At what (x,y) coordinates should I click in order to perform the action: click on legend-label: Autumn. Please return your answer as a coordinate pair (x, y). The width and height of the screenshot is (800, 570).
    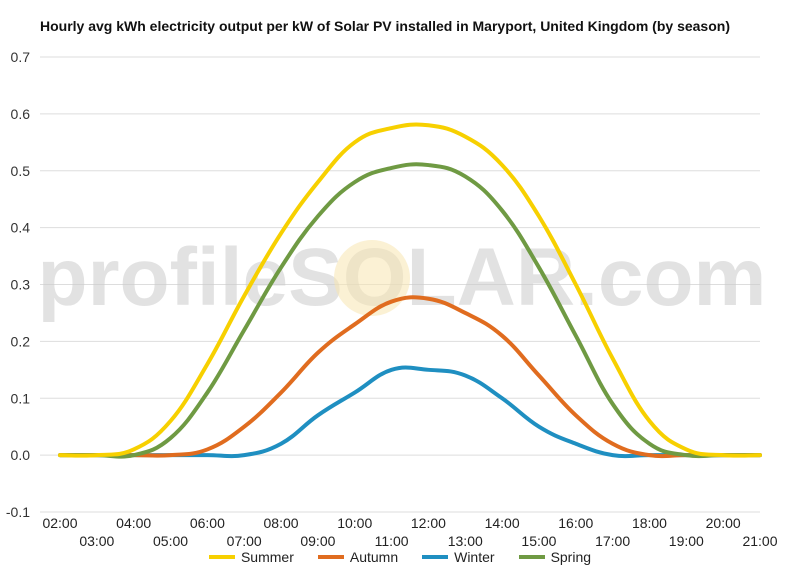
    Looking at the image, I should click on (374, 557).